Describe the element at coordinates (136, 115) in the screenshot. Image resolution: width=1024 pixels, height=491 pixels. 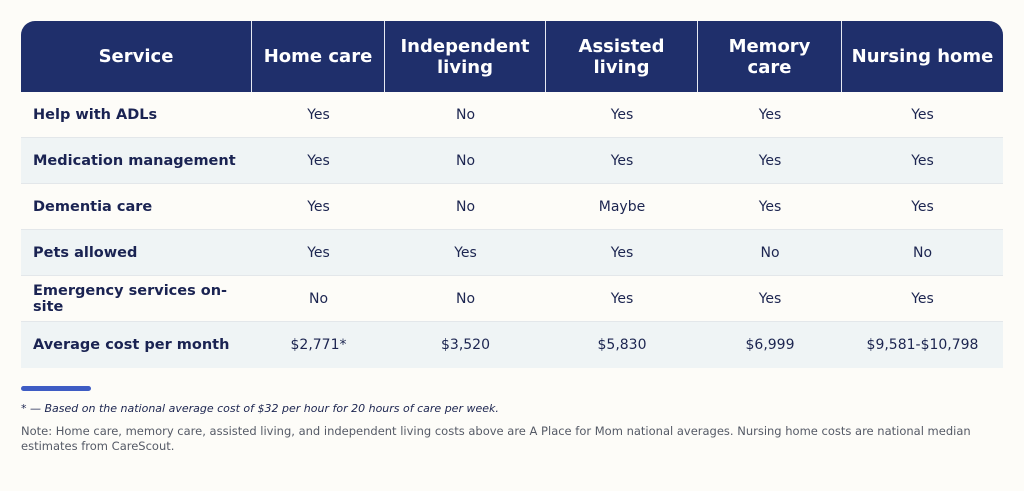
I see `row-label: Help with ADLs` at that location.